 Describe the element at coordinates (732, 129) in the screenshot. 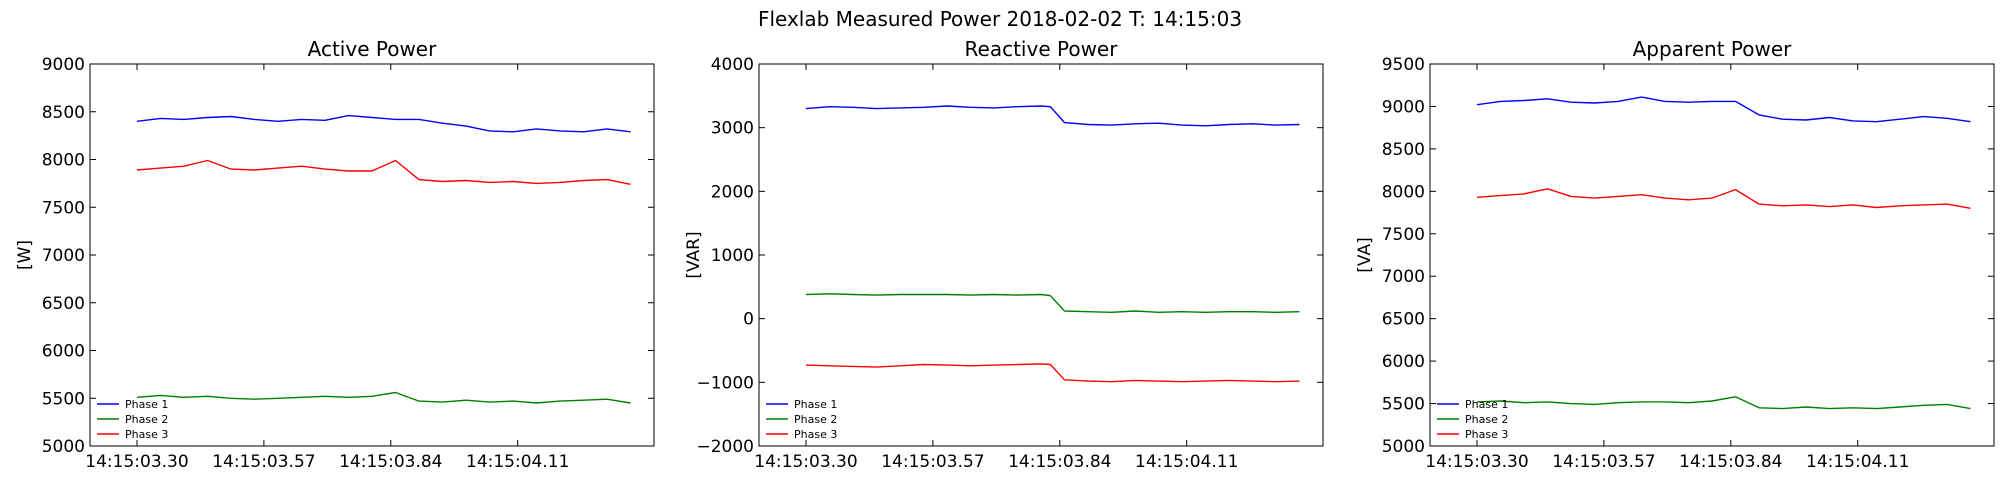

I see `y-tick-label: 3000` at that location.